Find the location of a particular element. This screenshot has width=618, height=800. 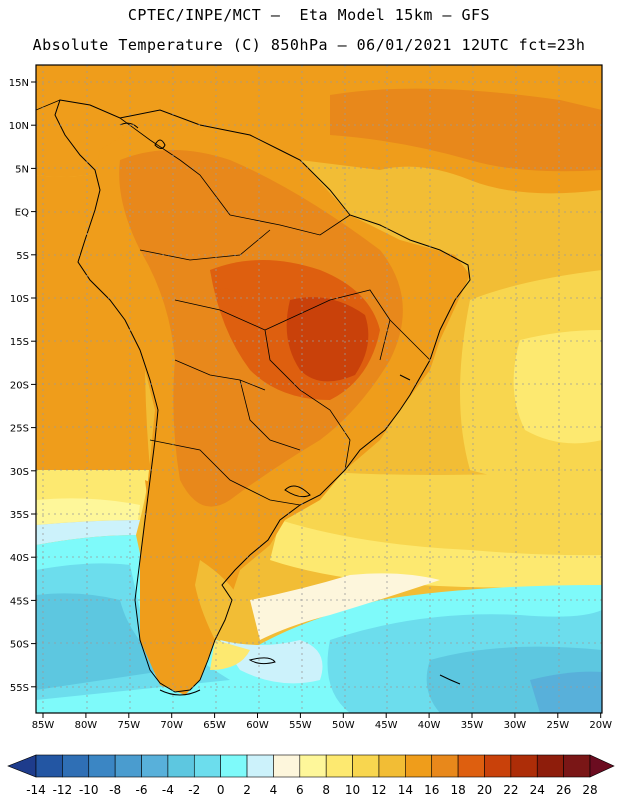

colorbar-label: 22 is located at coordinates (510, 790).